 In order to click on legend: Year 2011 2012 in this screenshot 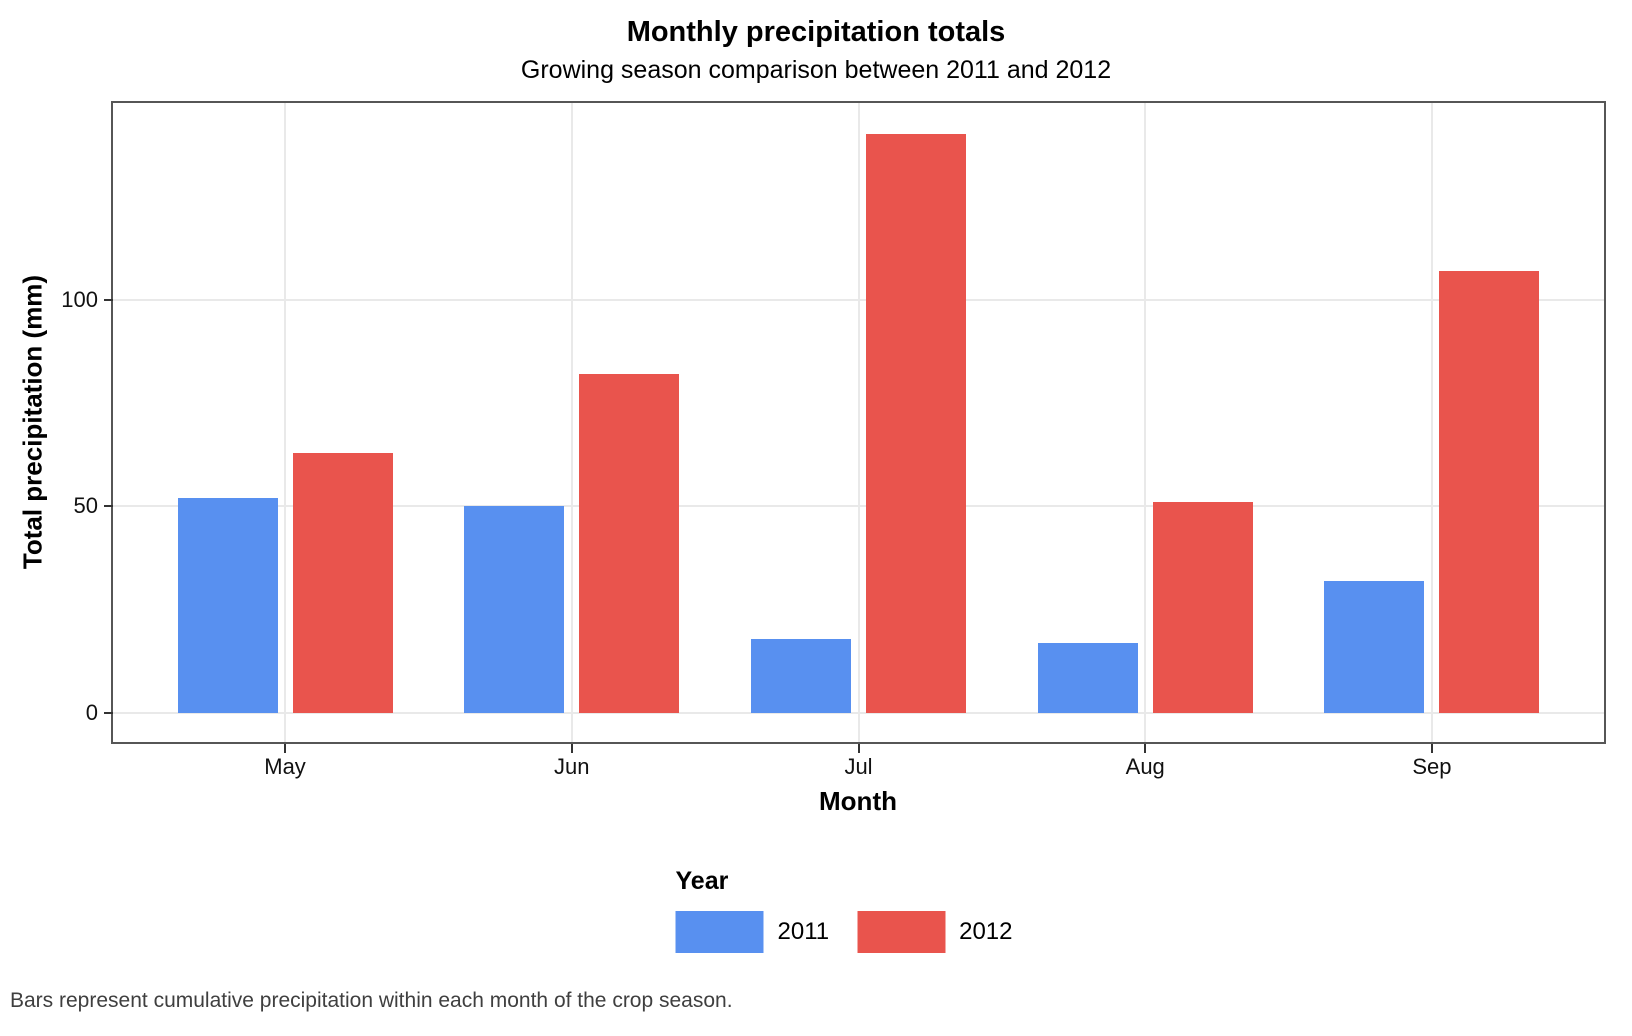, I will do `click(858, 910)`.